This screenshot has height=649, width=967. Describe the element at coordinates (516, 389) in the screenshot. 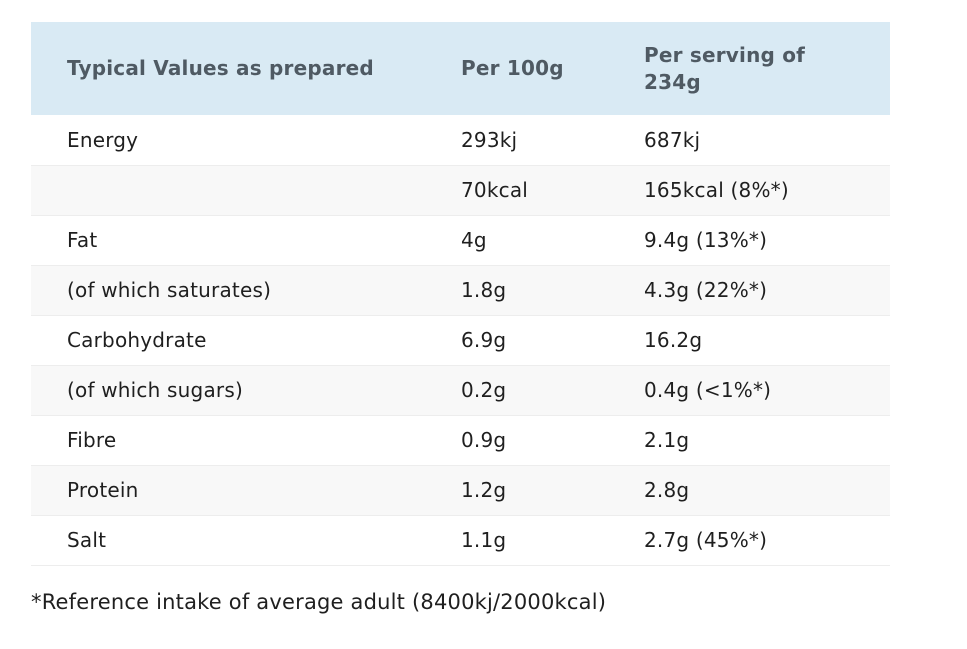

I see `row-per-100g: 0.2g` at that location.